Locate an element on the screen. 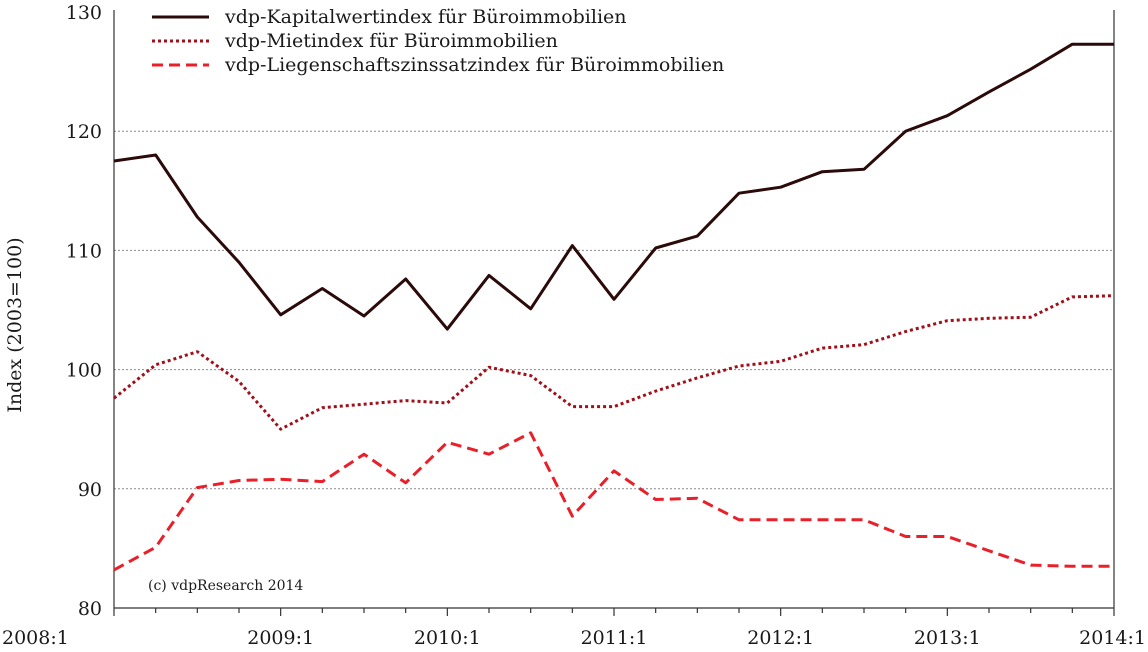 The image size is (1148, 652). x-tick-label: 2009:1 is located at coordinates (280, 638).